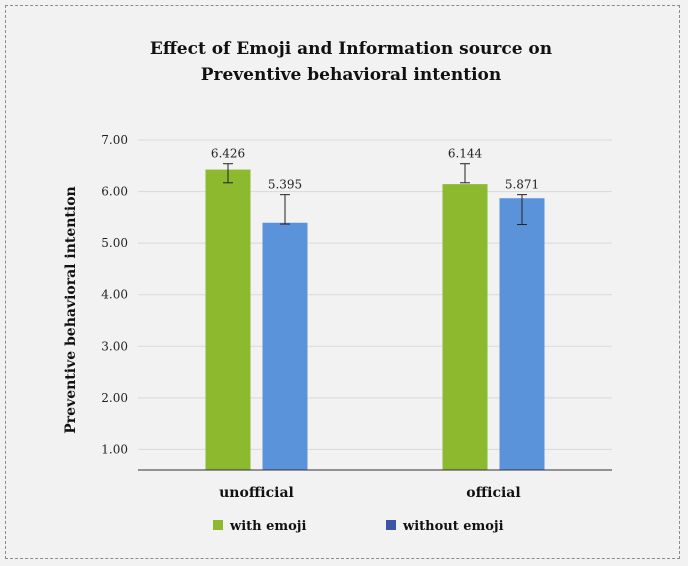  I want to click on bar-unofficial-with-emoji, so click(228, 320).